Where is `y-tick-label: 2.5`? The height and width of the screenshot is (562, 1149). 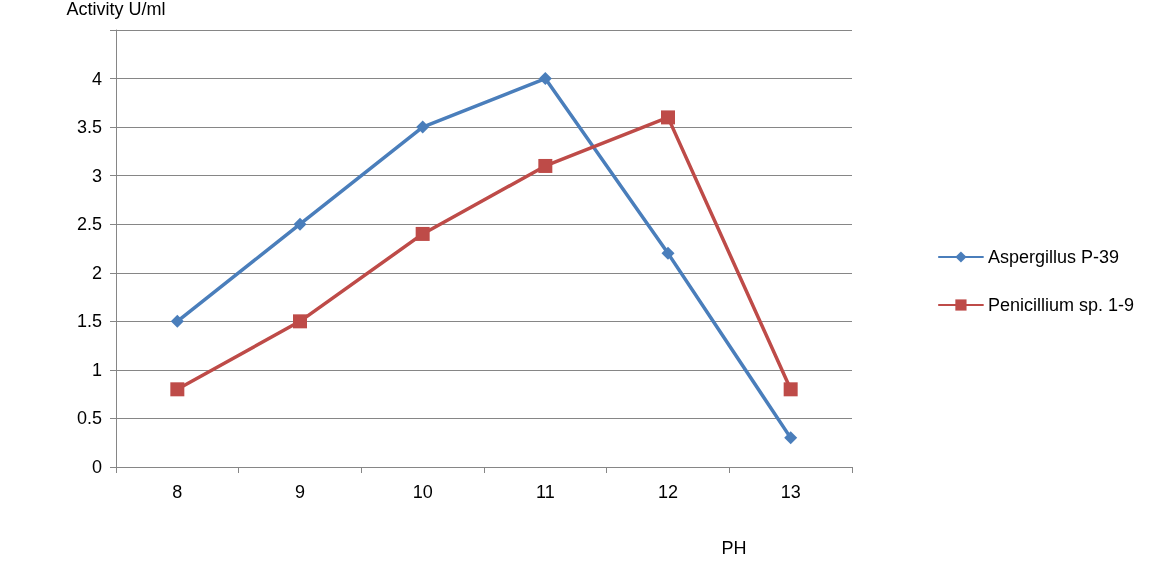
y-tick-label: 2.5 is located at coordinates (89, 224).